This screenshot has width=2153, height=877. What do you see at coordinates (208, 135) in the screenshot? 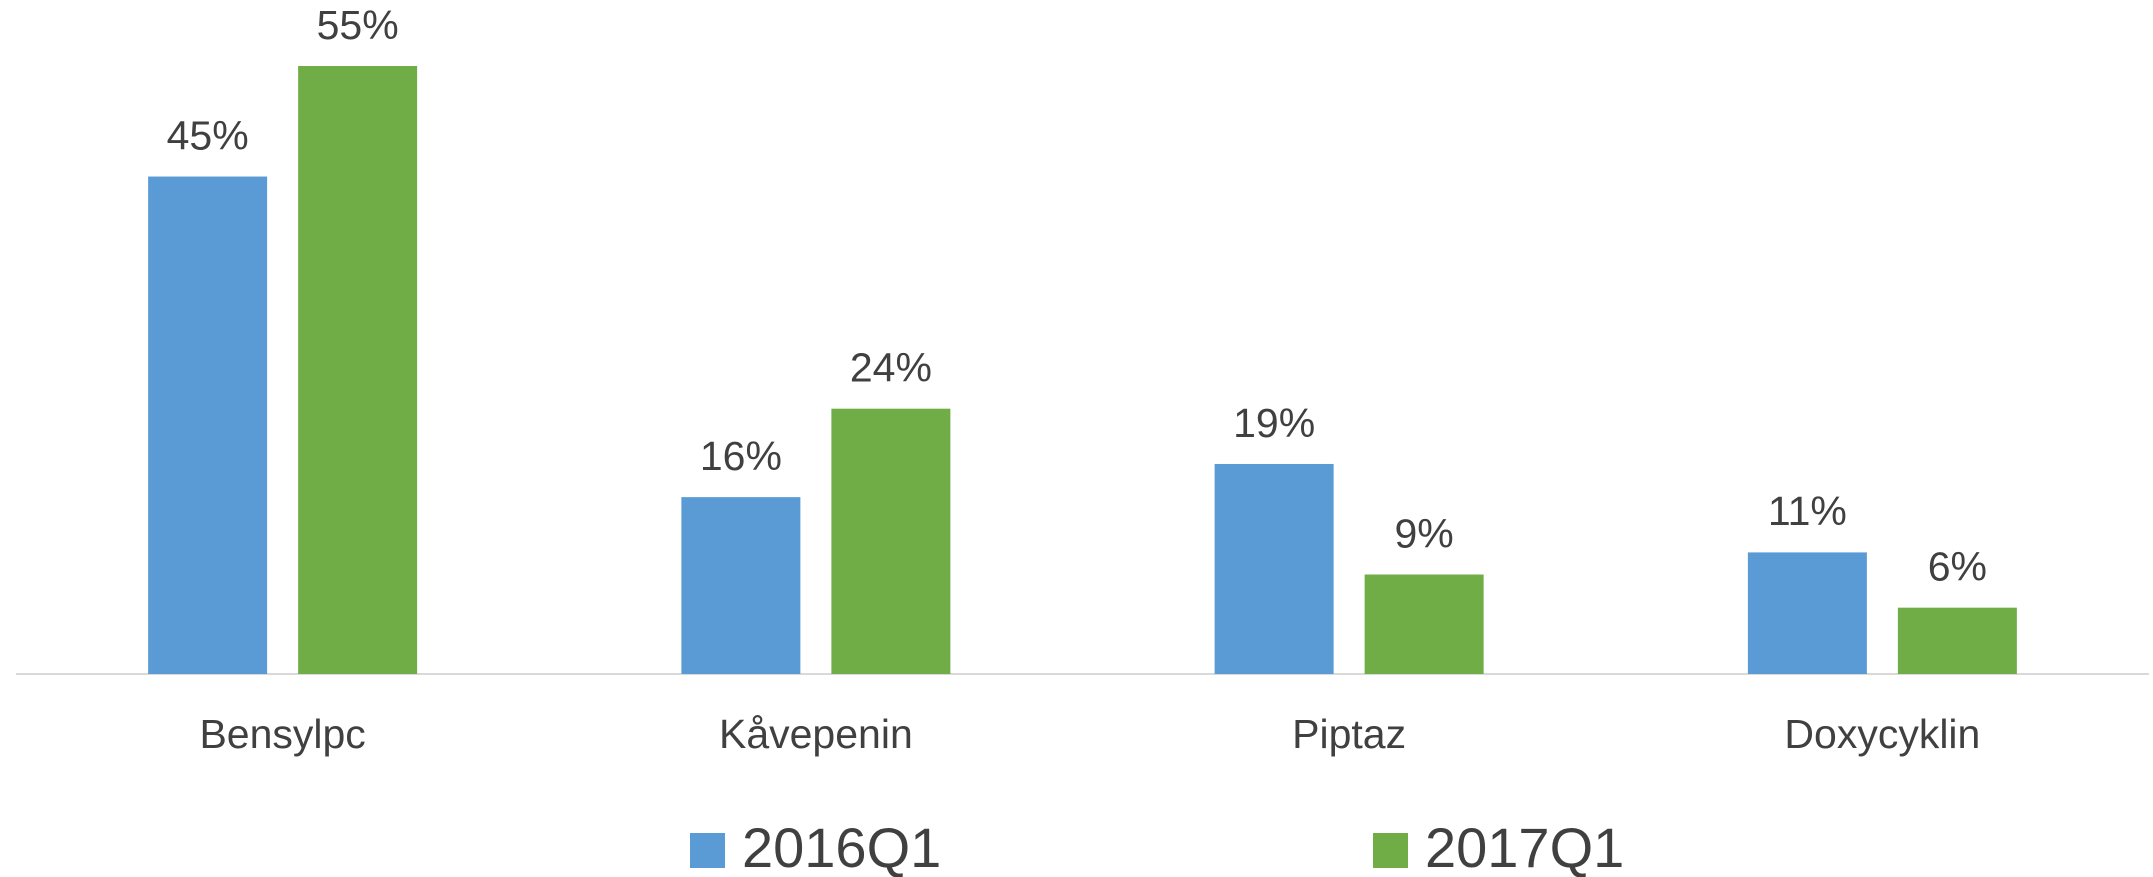
I see `data-label: 45%` at bounding box center [208, 135].